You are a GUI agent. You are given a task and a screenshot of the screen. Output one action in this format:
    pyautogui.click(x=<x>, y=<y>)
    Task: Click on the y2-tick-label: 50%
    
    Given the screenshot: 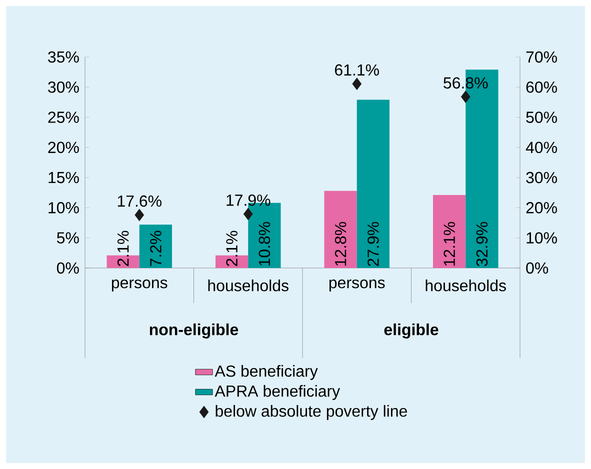 What is the action you would take?
    pyautogui.click(x=541, y=117)
    